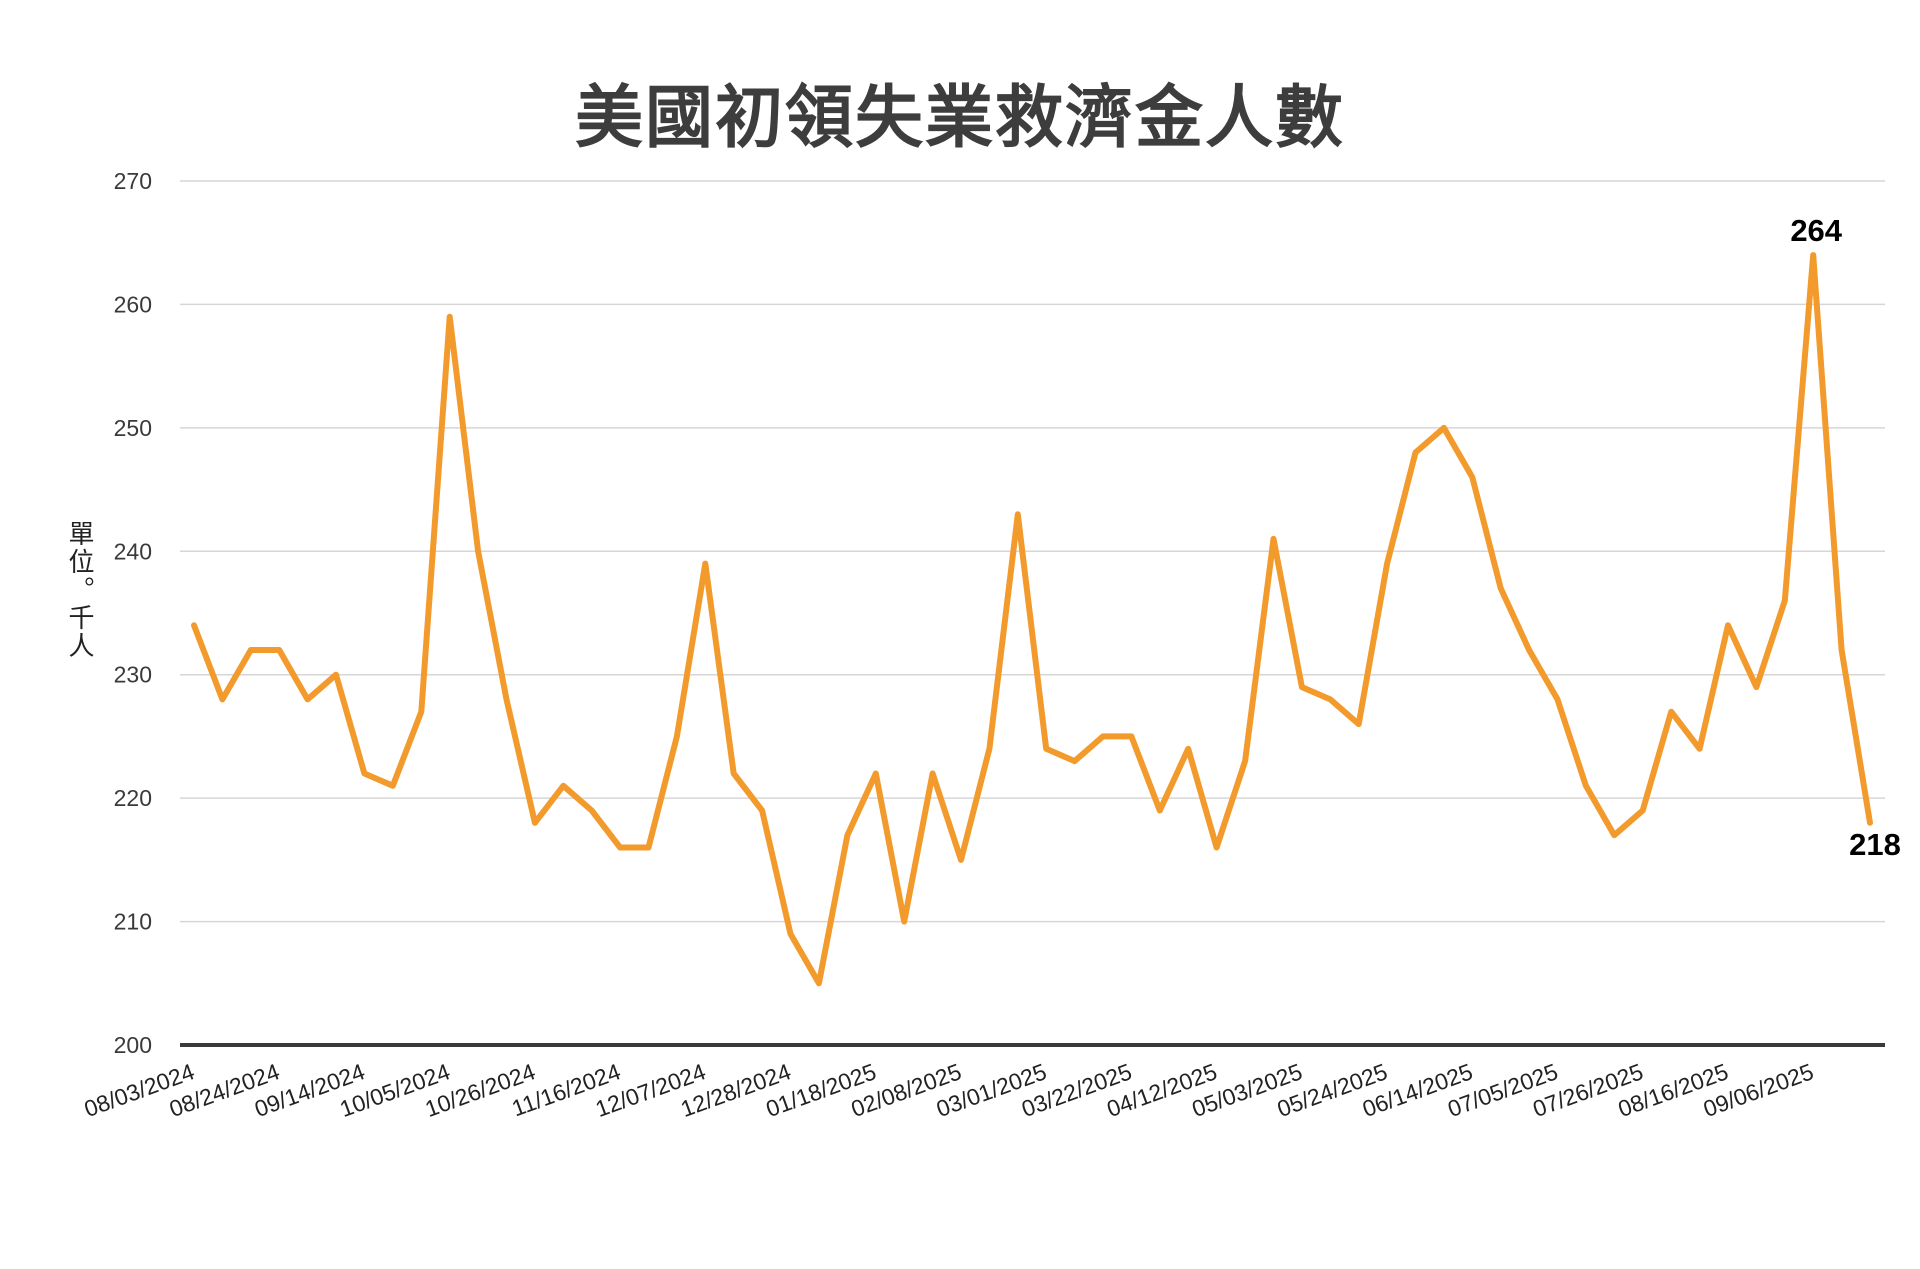  What do you see at coordinates (1816, 230) in the screenshot?
I see `data-label-264: 264` at bounding box center [1816, 230].